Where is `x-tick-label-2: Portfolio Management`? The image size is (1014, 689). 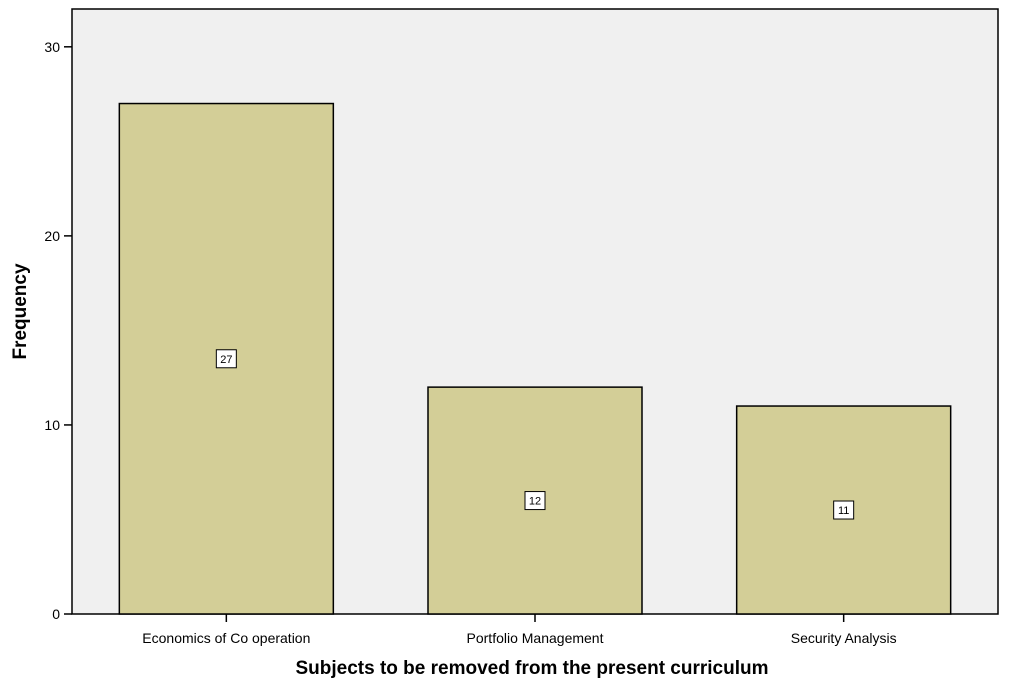
x-tick-label-2: Portfolio Management is located at coordinates (535, 638).